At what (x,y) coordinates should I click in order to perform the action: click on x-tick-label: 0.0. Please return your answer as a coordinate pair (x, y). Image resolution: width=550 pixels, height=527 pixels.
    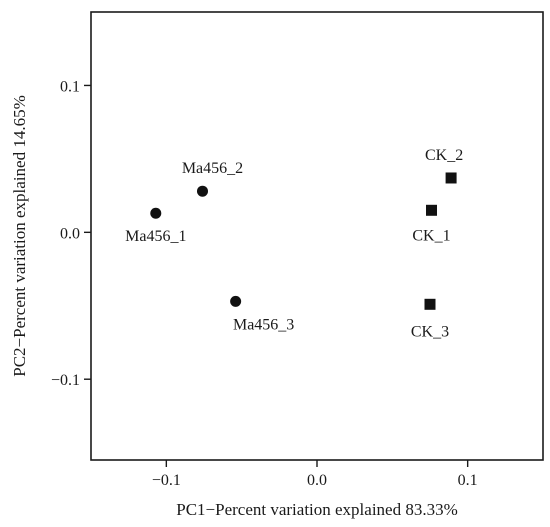
    Looking at the image, I should click on (317, 480).